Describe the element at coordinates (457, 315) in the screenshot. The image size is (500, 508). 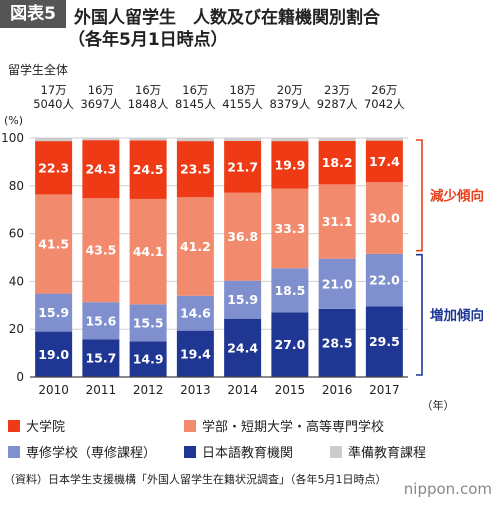
I see `trend-annotation: 増加傾向` at that location.